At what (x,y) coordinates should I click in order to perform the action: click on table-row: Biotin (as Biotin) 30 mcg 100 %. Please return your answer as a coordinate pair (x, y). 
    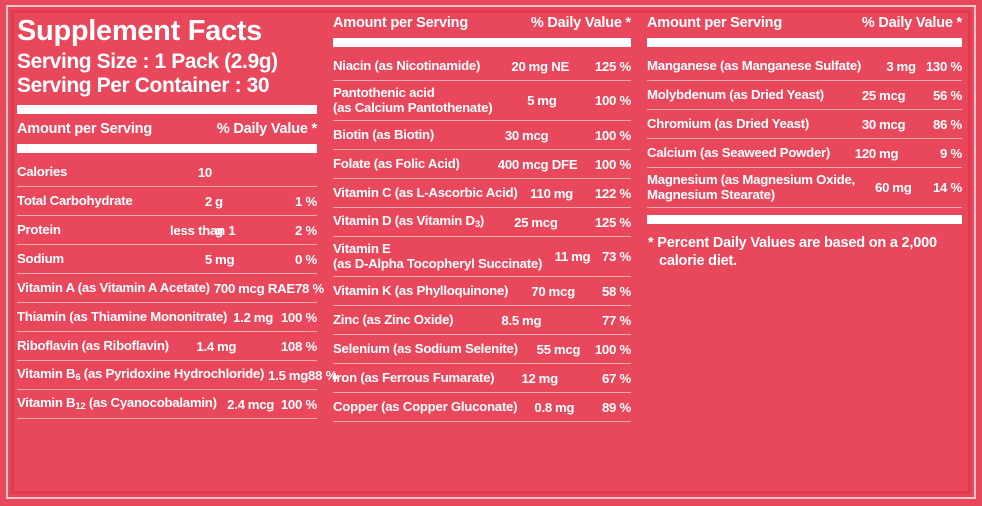
    Looking at the image, I should click on (482, 135).